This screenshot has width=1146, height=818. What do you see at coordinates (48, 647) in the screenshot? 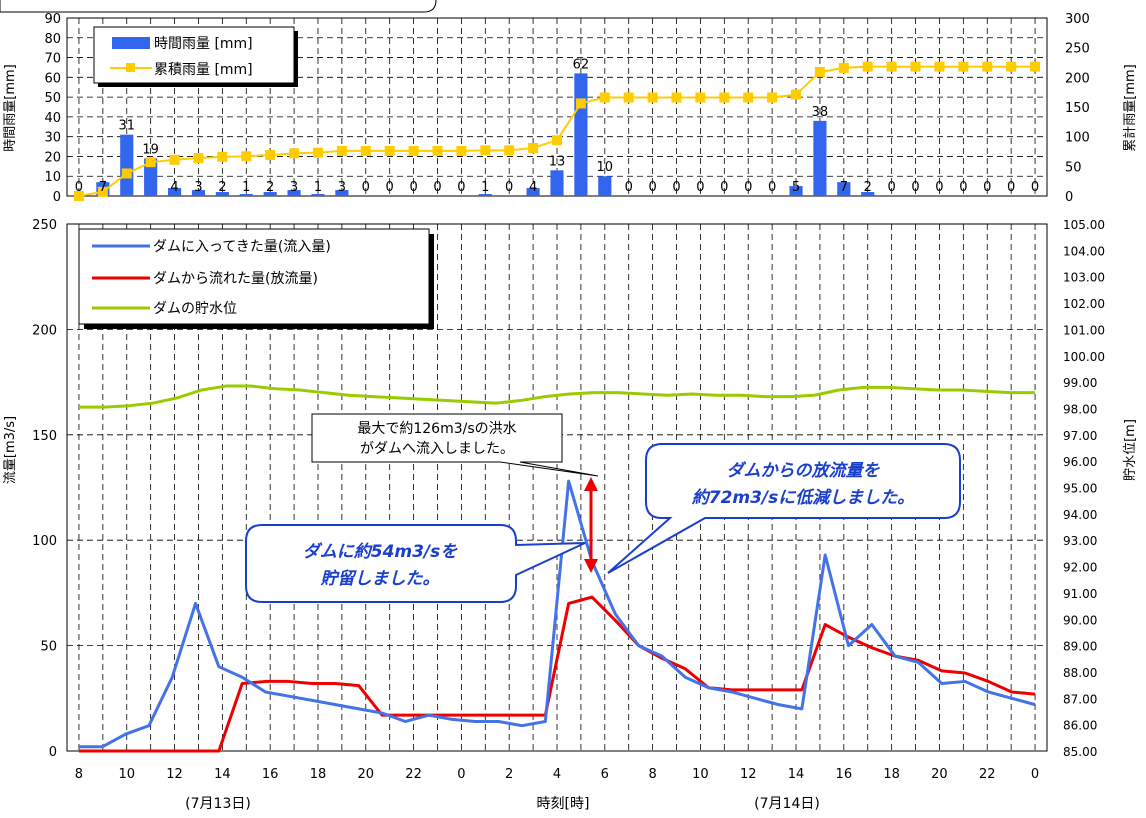
I see `flow-y-tick: 50` at bounding box center [48, 647].